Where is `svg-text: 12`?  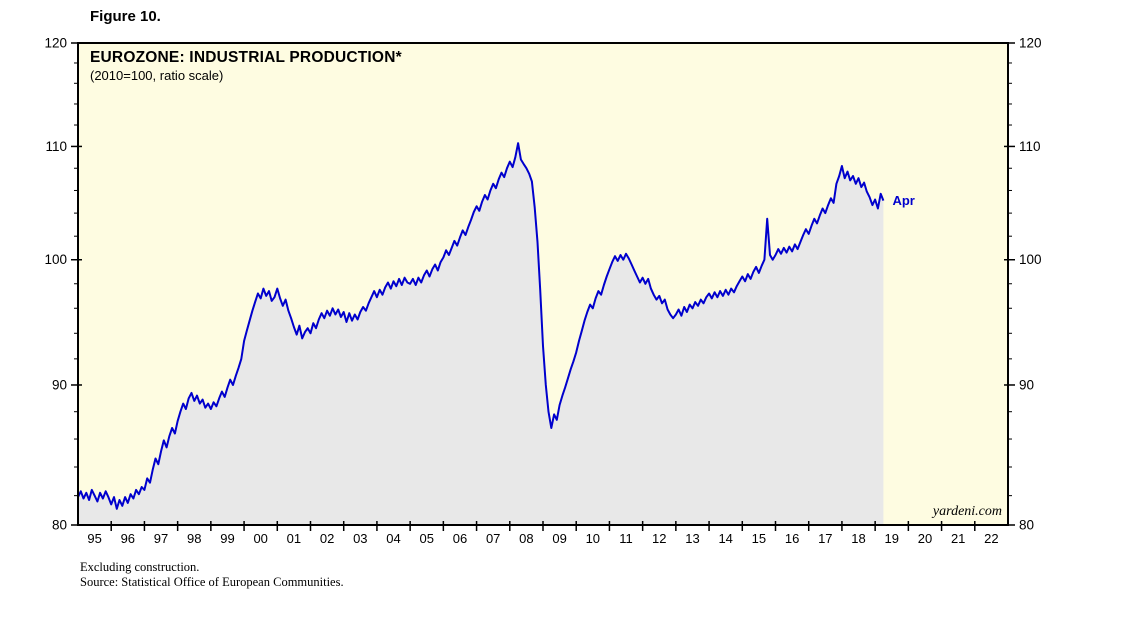
svg-text: 12 is located at coordinates (659, 538).